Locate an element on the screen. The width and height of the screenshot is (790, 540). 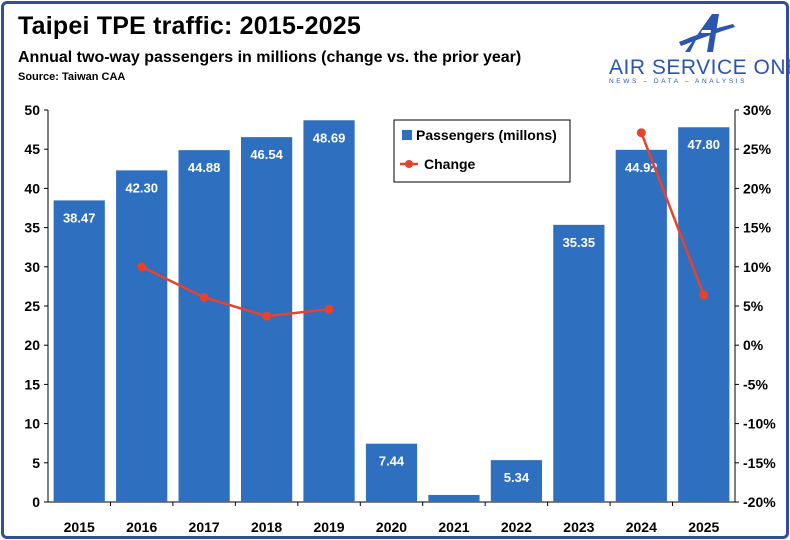
y-left-tick-label: 30 is located at coordinates (32, 267).